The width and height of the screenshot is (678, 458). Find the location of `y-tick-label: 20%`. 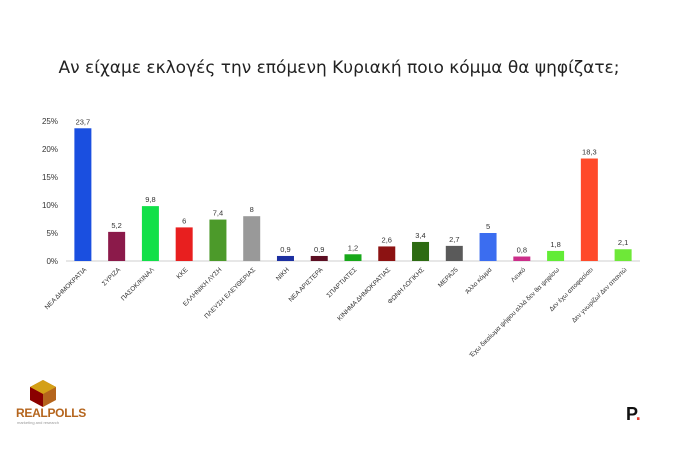

y-tick-label: 20% is located at coordinates (50, 149).